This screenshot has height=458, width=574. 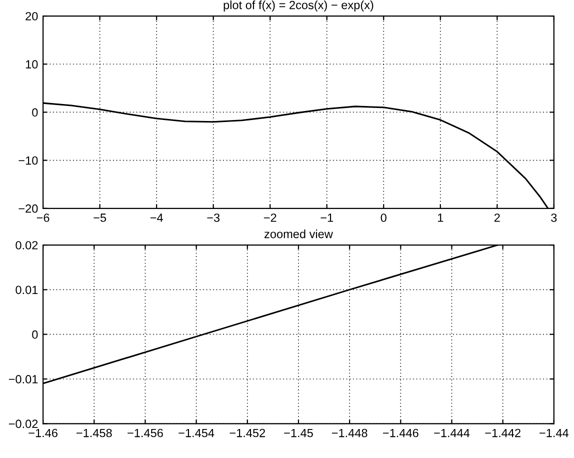 What do you see at coordinates (28, 160) in the screenshot?
I see `y-tick-label: −10` at bounding box center [28, 160].